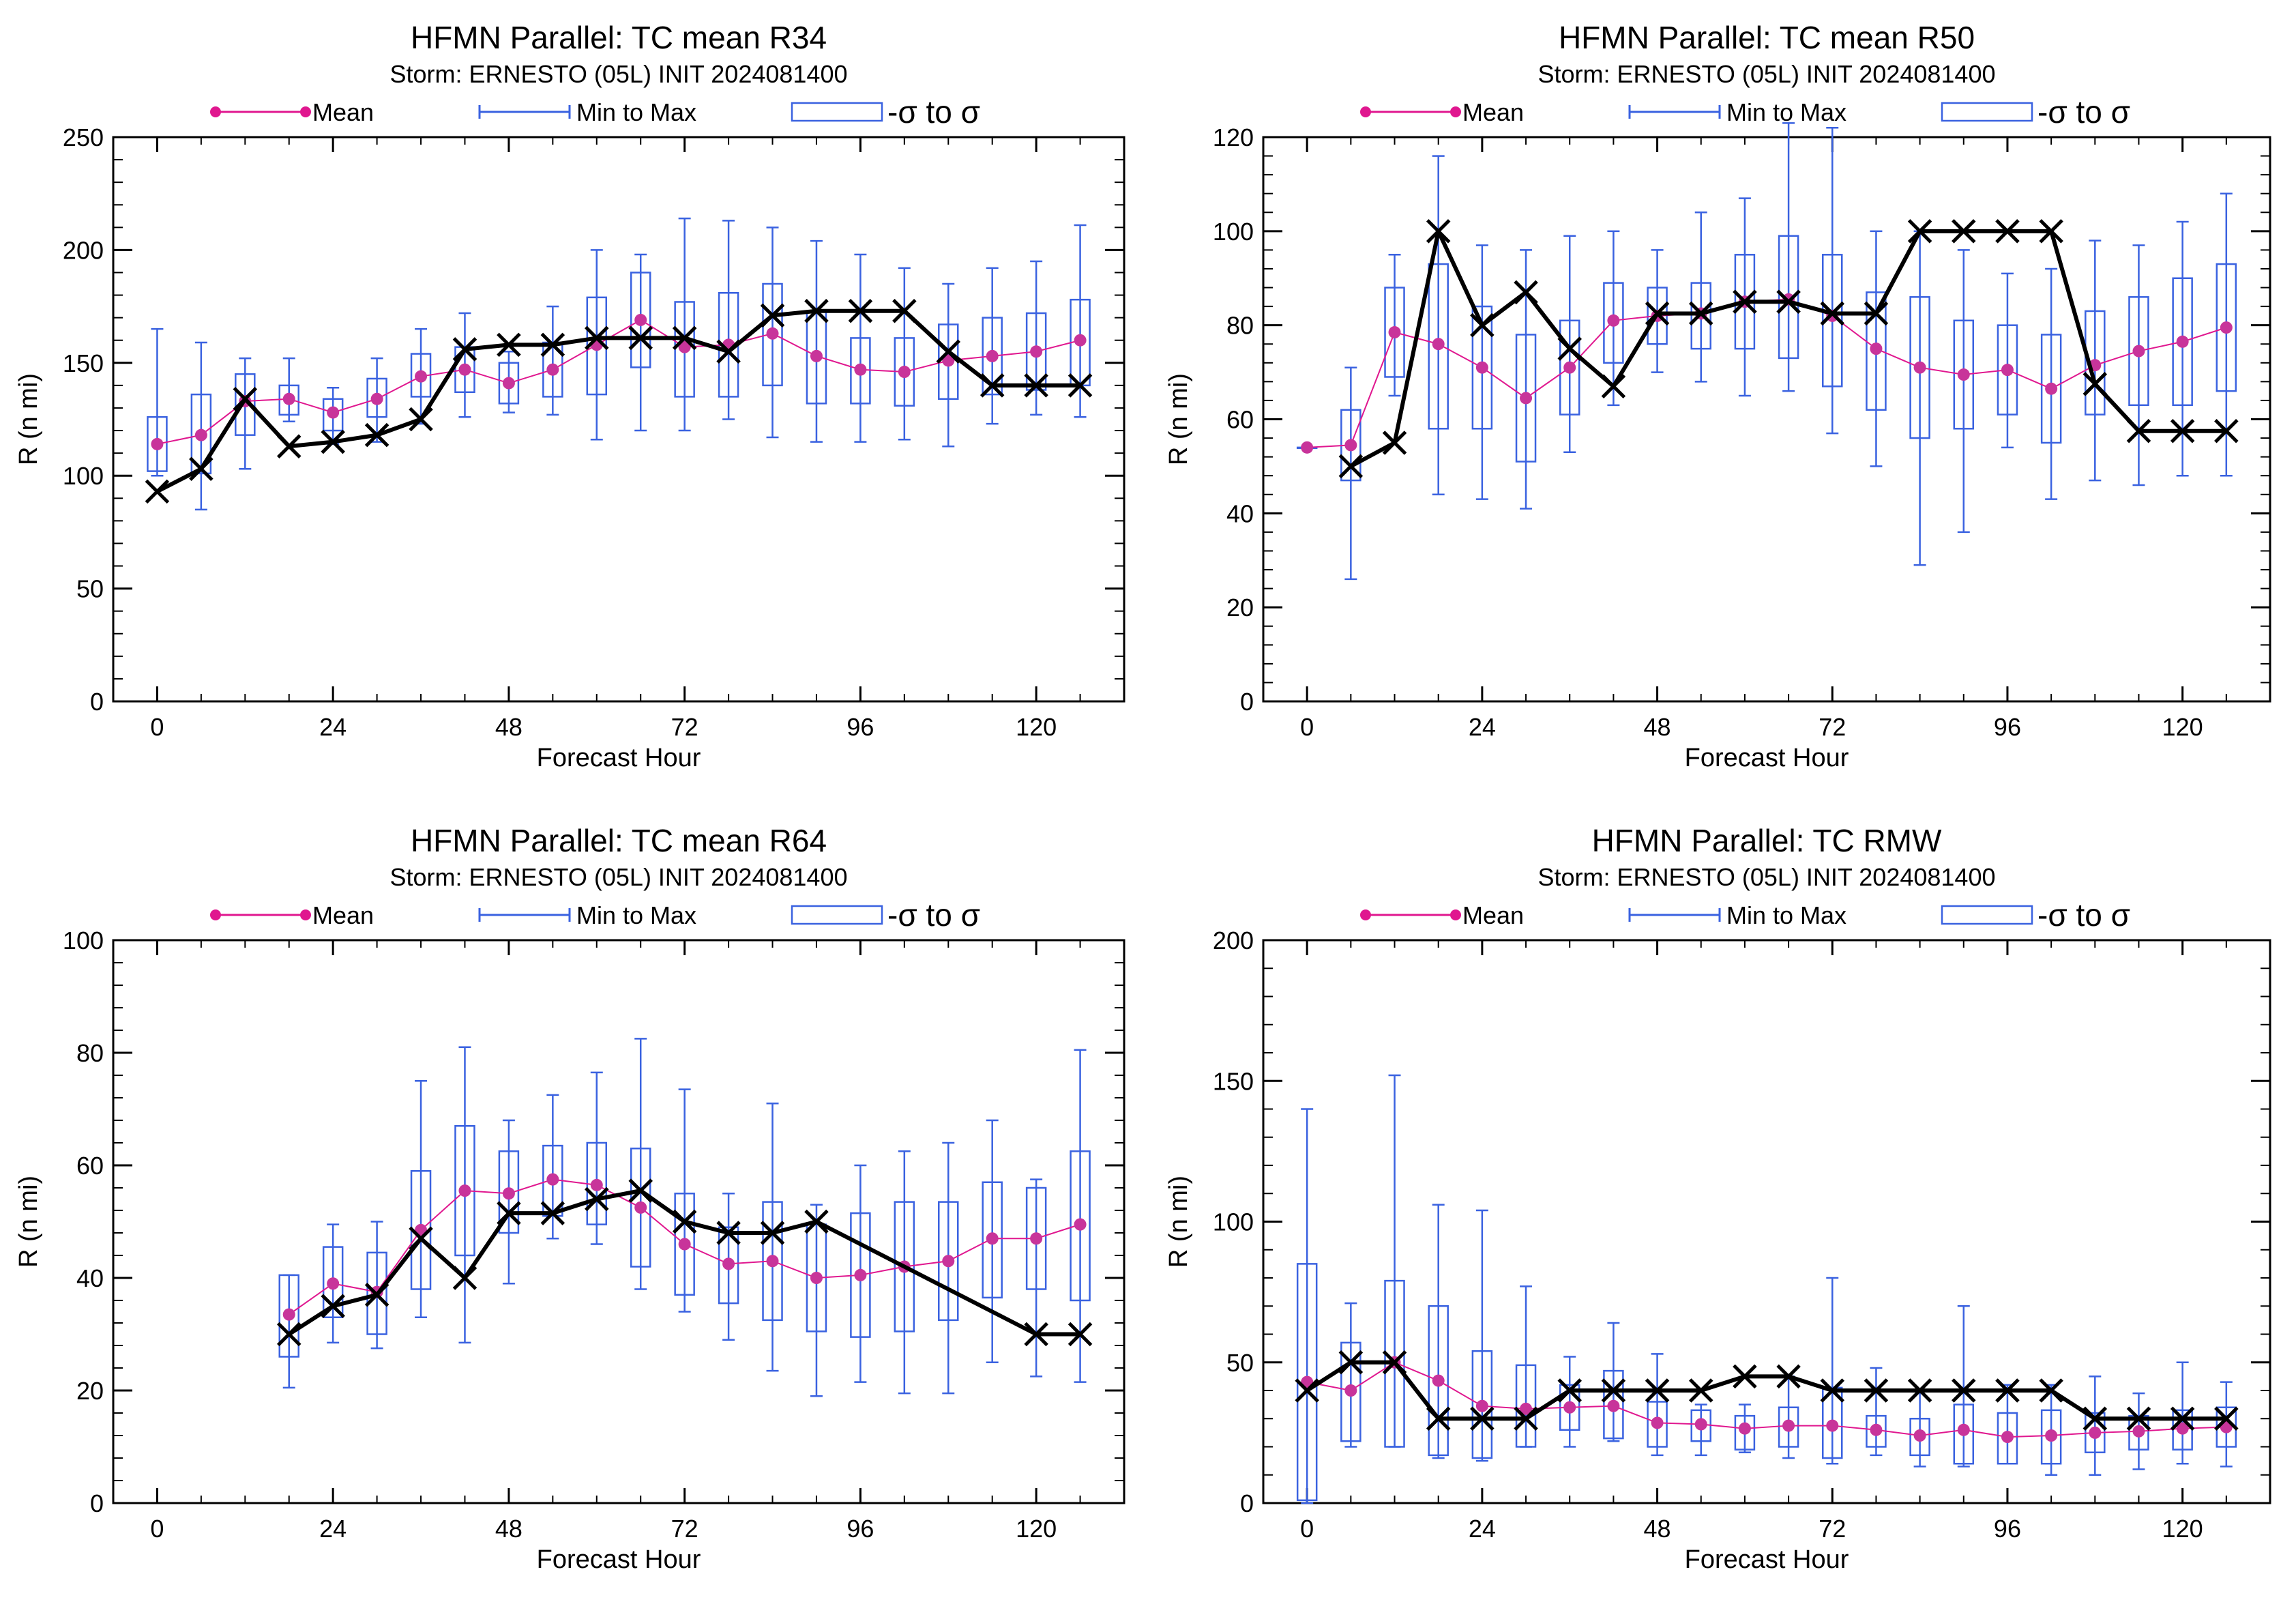 Image resolution: width=2296 pixels, height=1602 pixels. Describe the element at coordinates (1767, 37) in the screenshot. I see `chart-title: HFMN Parallel: TC mean R50` at that location.